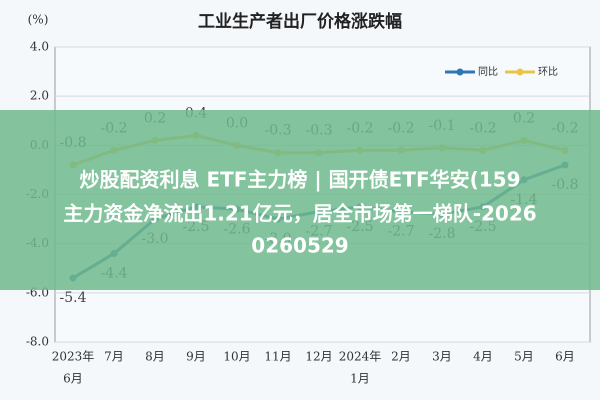 The image size is (600, 400). What do you see at coordinates (360, 357) in the screenshot?
I see `x-tick-label: 2024年` at bounding box center [360, 357].